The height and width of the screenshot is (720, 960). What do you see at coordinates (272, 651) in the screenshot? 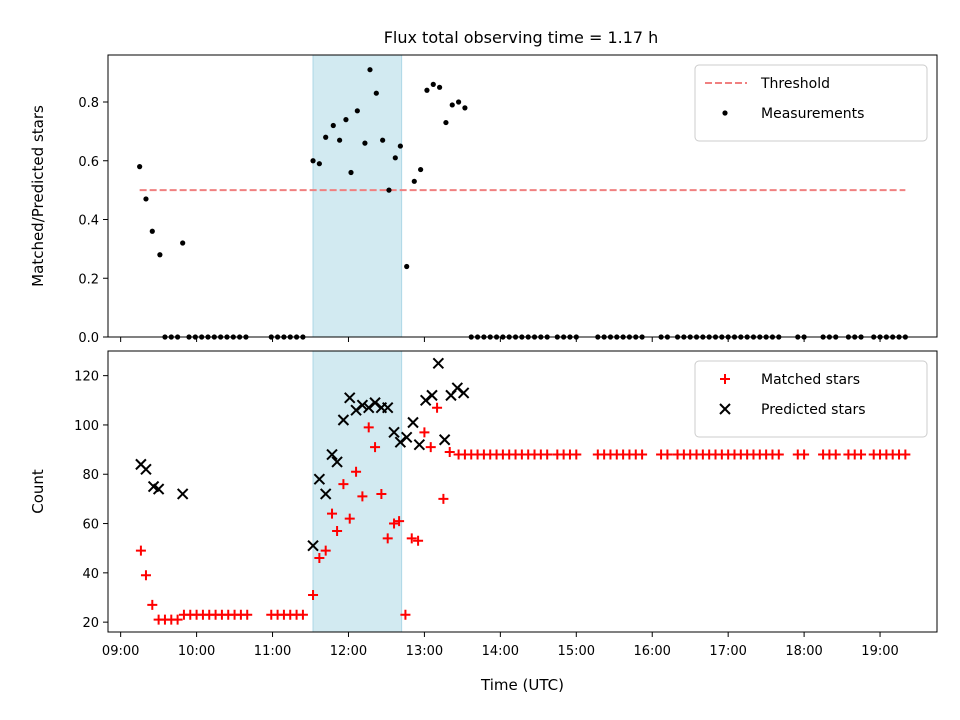
I see `x-tick-label: 11:00` at bounding box center [272, 651].